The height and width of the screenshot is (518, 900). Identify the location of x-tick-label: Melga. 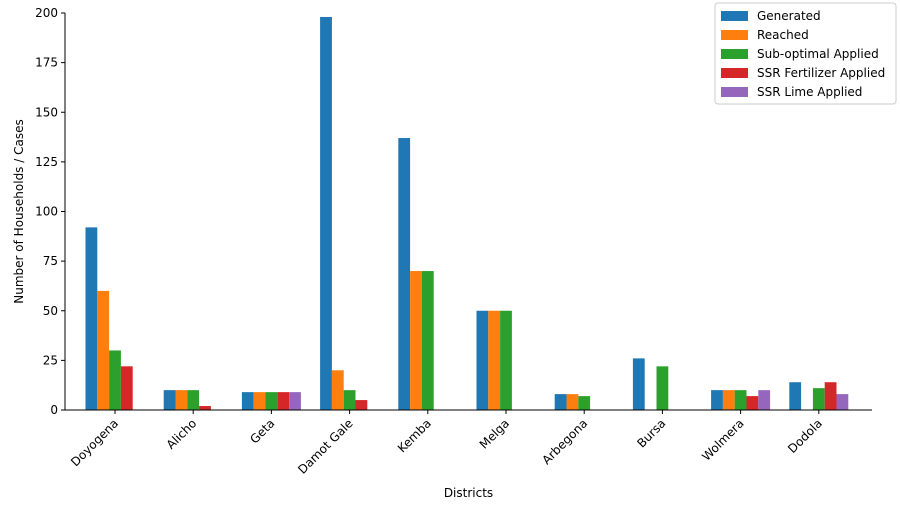
(494, 433).